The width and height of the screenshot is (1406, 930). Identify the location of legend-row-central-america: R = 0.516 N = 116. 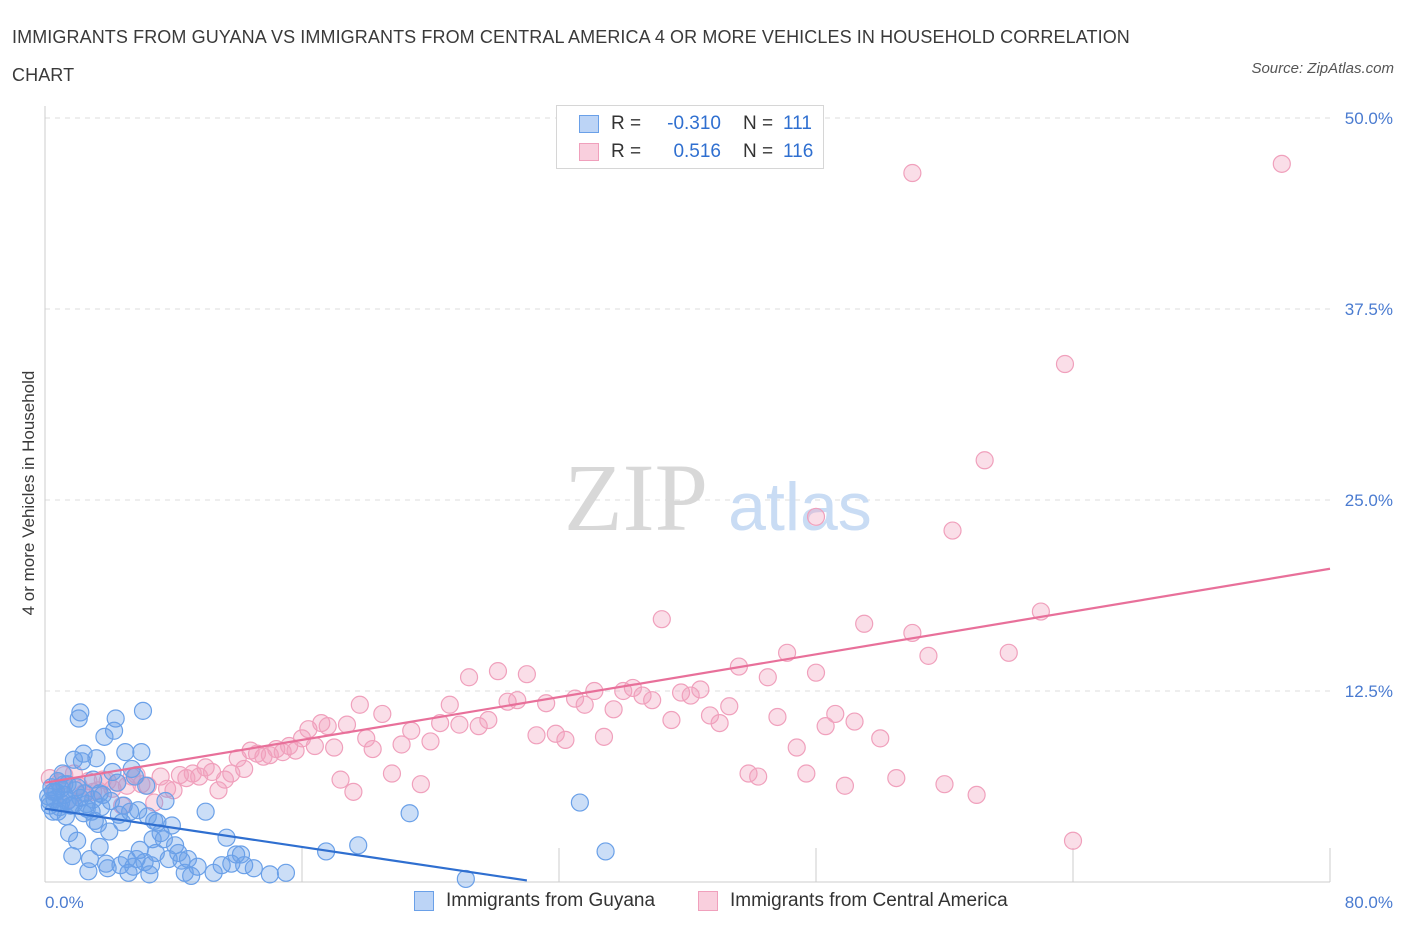
(696, 152).